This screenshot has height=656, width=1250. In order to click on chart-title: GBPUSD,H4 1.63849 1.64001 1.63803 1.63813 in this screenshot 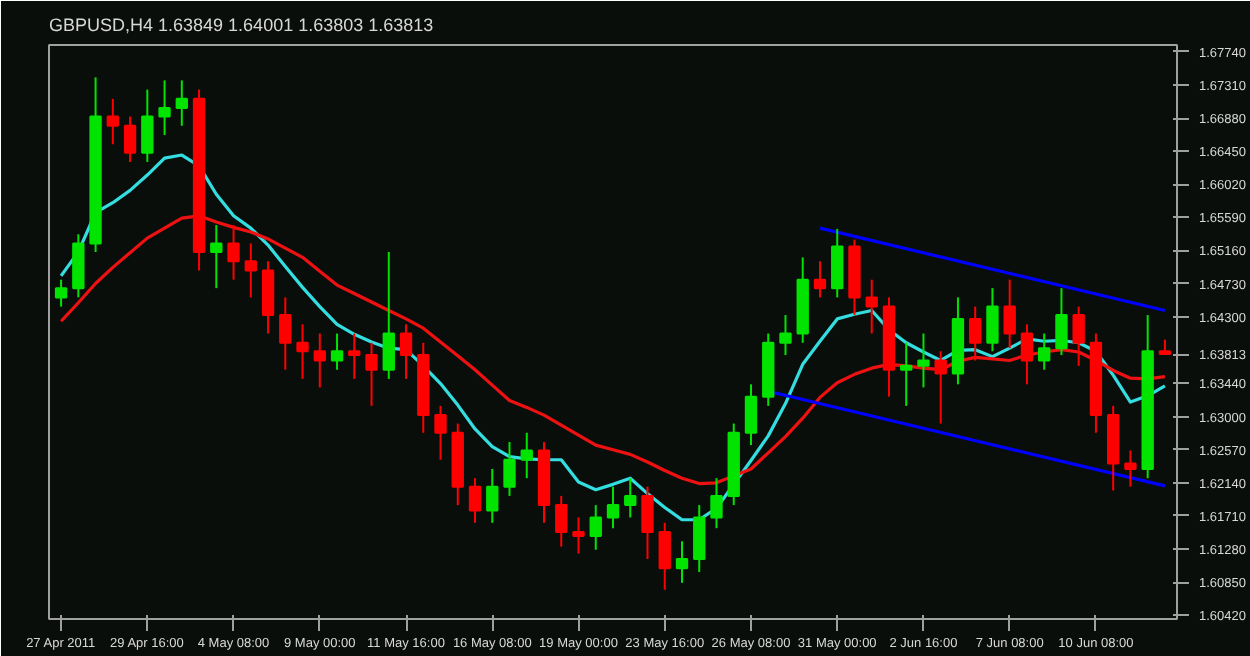, I will do `click(241, 25)`.